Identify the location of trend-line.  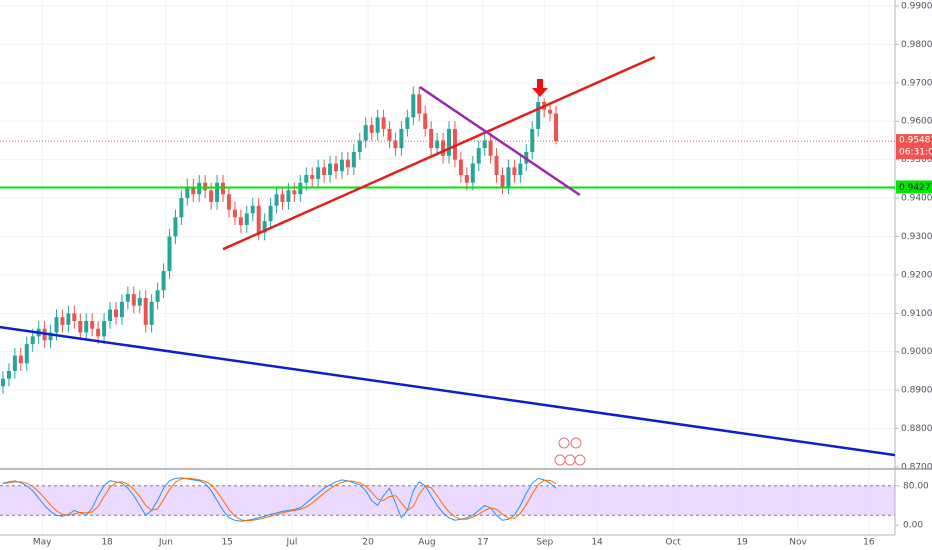
(500, 141).